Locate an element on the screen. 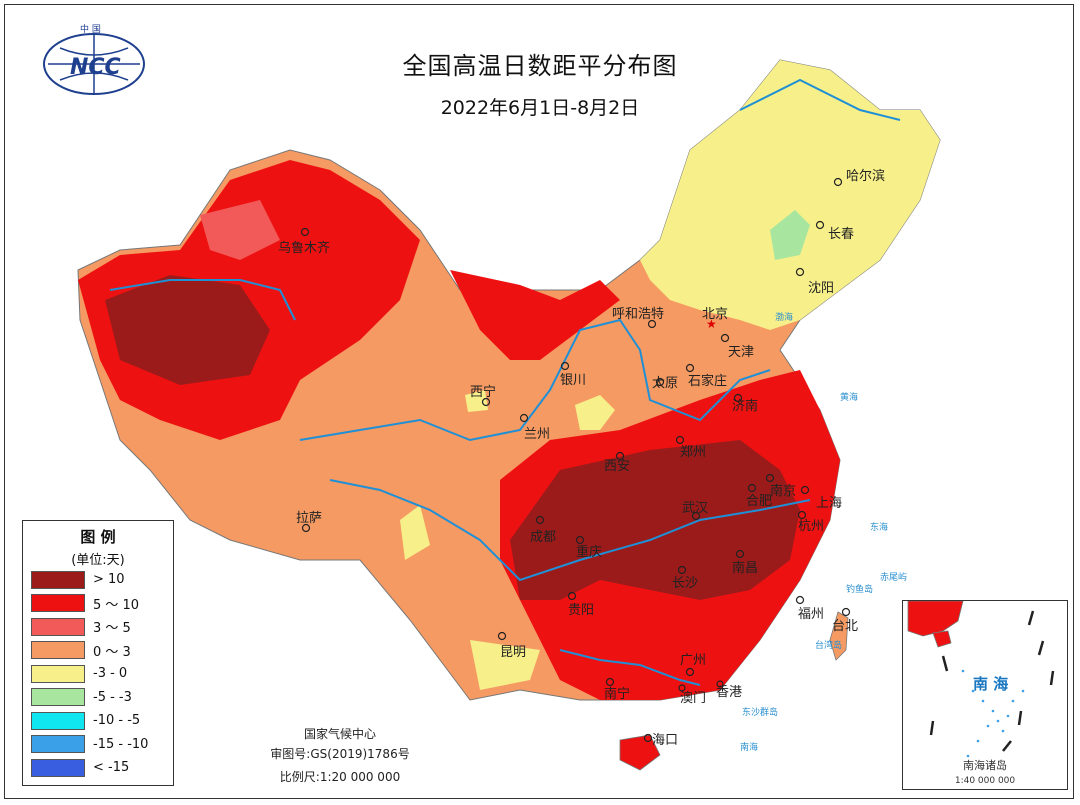 This screenshot has height=805, width=1080. city-shijiazhuang: 石家庄 is located at coordinates (706, 376).